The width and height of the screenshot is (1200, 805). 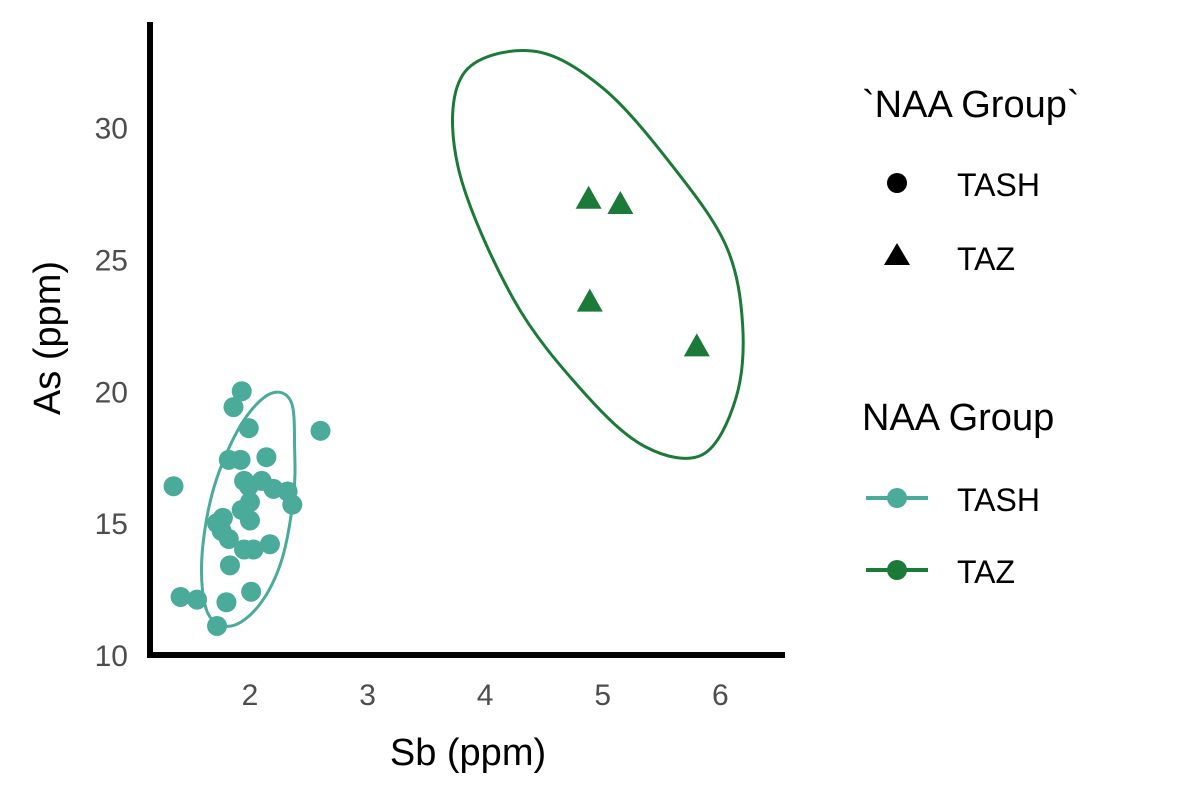 I want to click on y-tick-label: 20, so click(x=111, y=392).